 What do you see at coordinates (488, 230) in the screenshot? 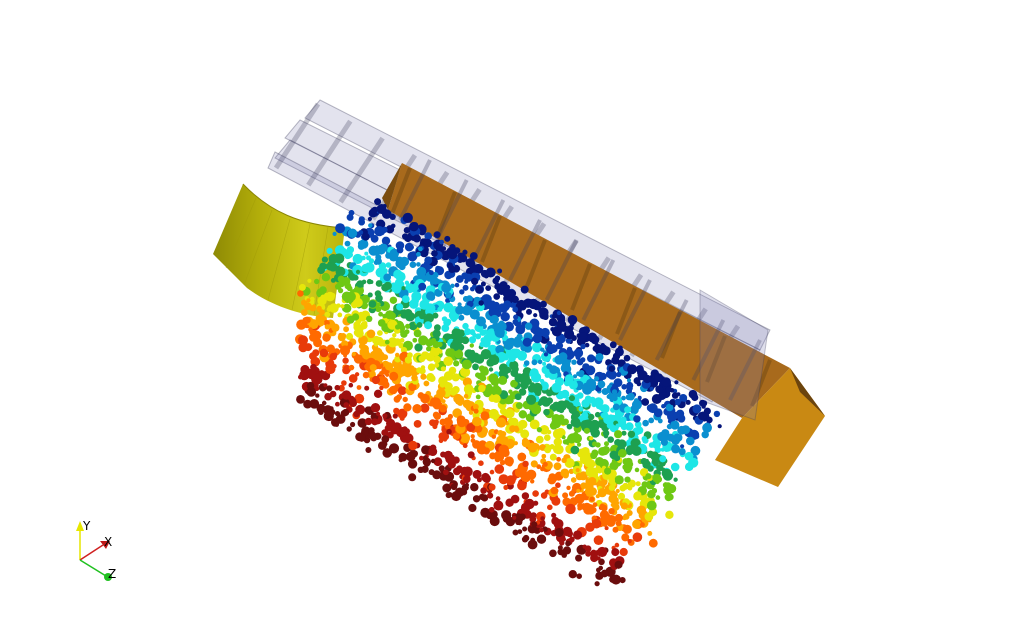
I see `wireframe-rib` at bounding box center [488, 230].